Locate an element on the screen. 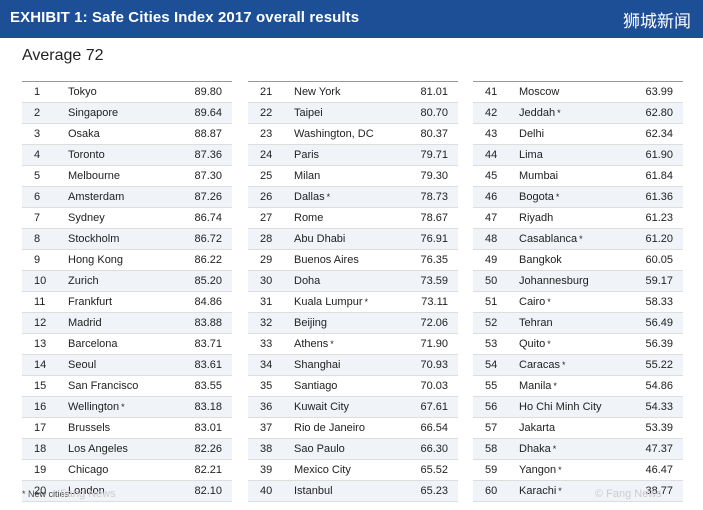 The image size is (703, 510). rank-number: 28 is located at coordinates (266, 239).